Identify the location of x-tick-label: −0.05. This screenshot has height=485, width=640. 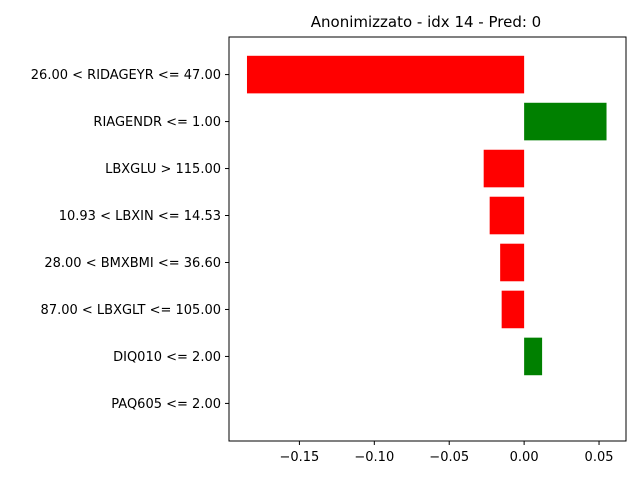
(449, 457).